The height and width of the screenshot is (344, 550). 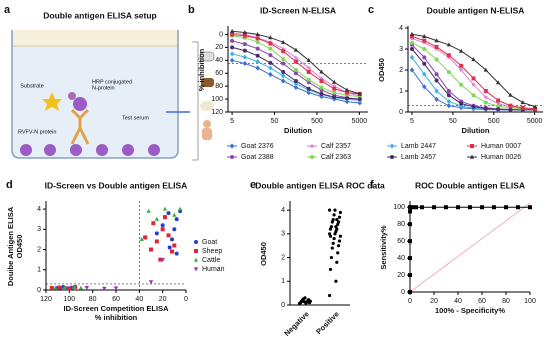 What do you see at coordinates (327, 322) in the screenshot?
I see `x-tick-label: Positive` at bounding box center [327, 322].